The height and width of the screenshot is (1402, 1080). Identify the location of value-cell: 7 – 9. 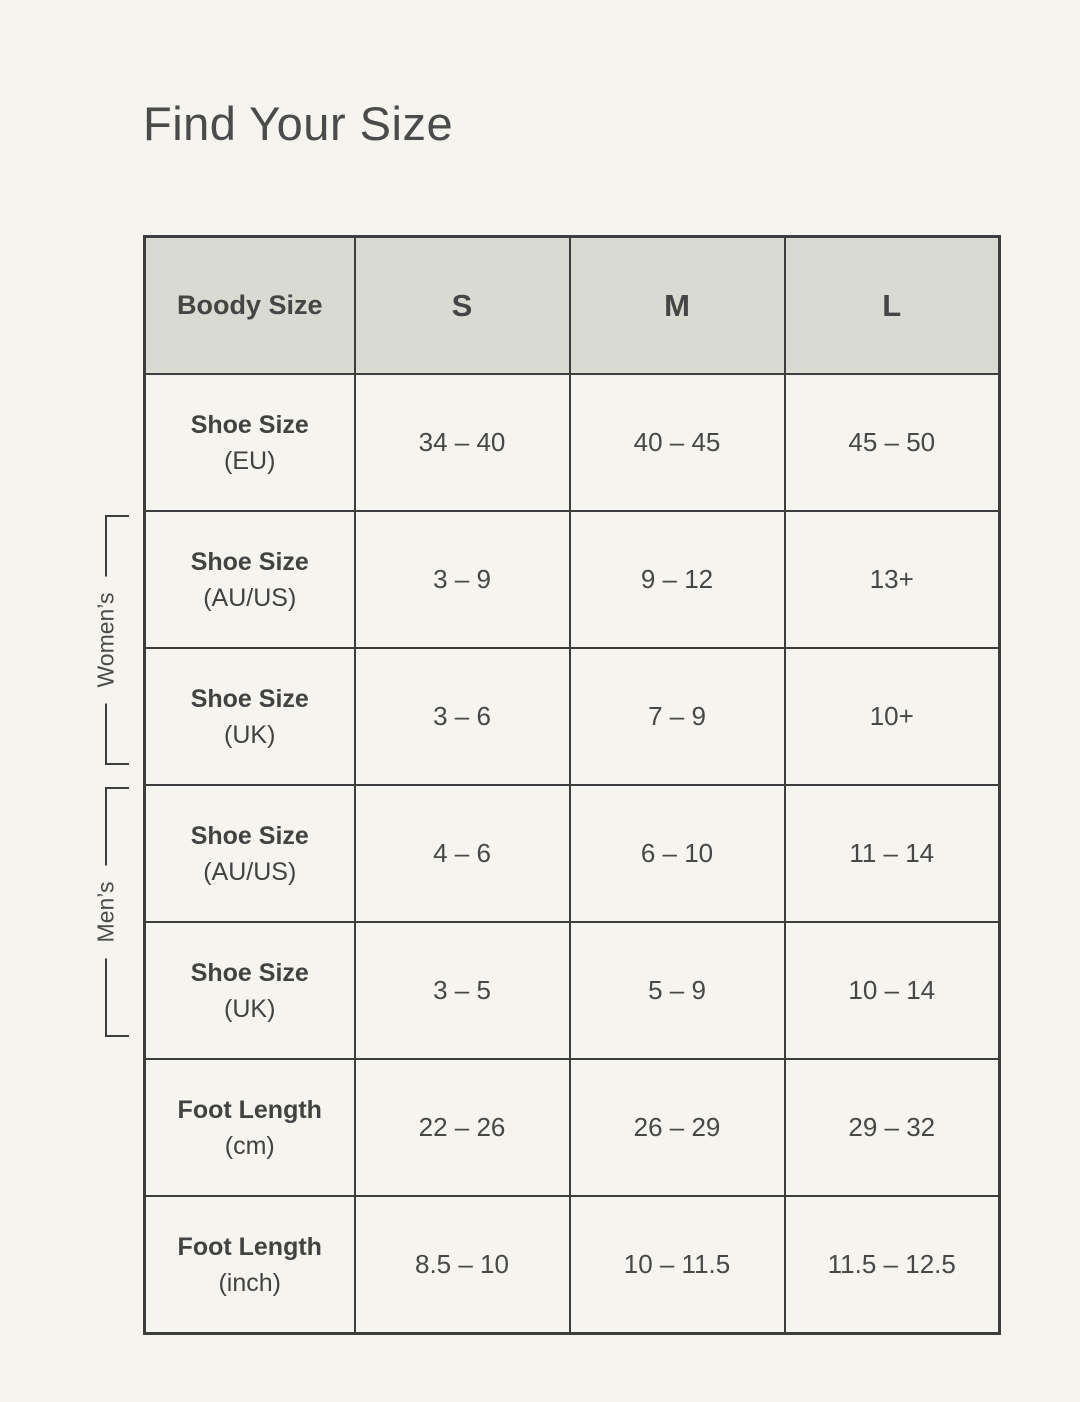
(677, 716).